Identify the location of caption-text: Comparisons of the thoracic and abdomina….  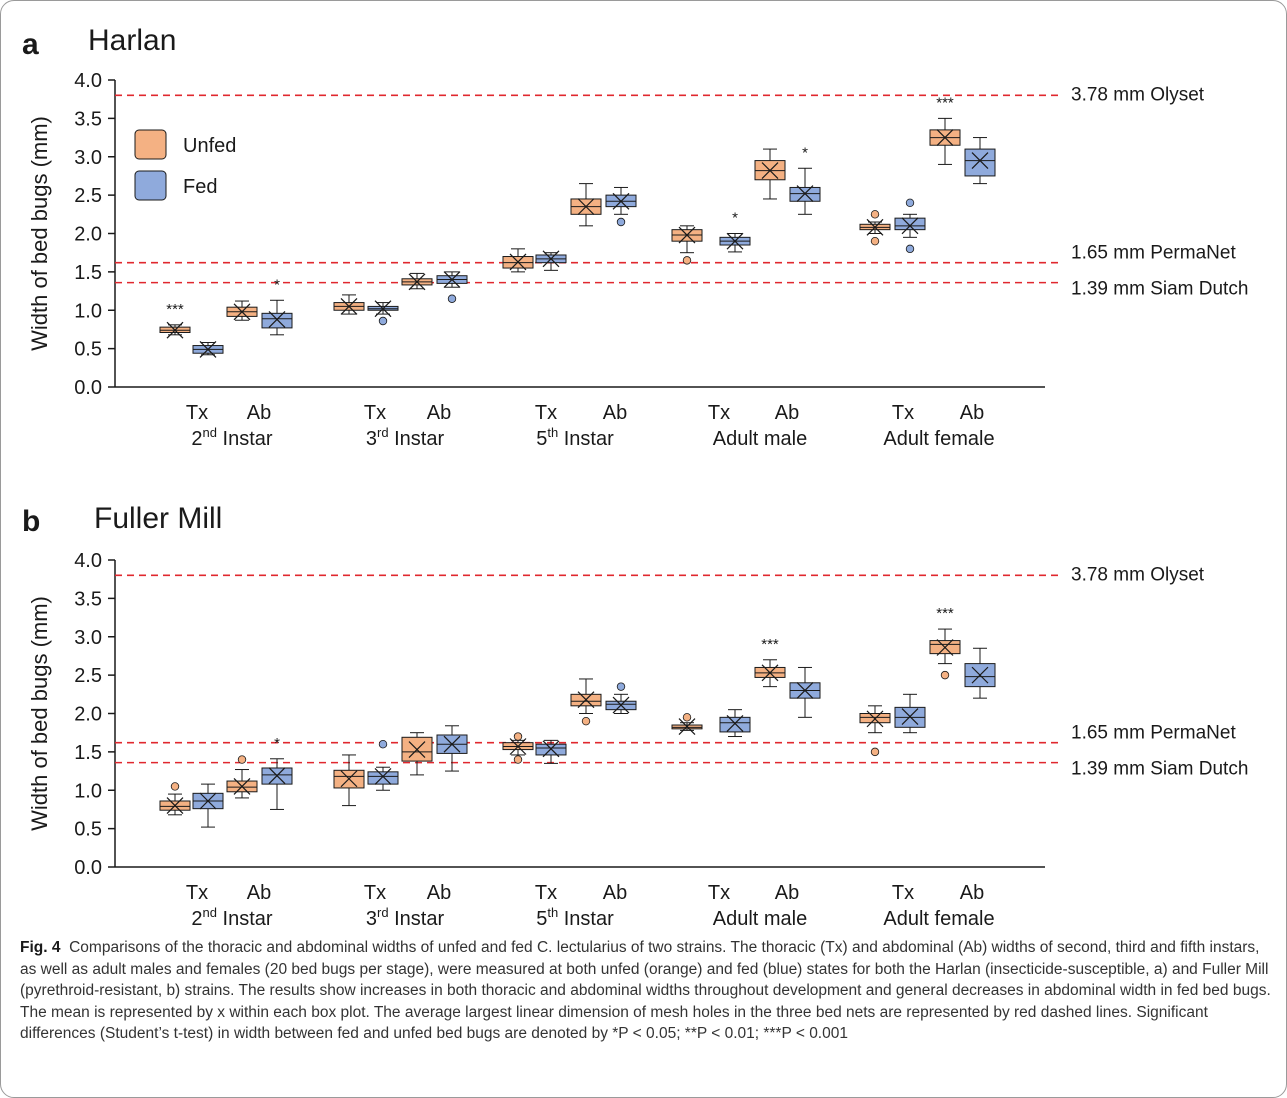
(645, 990).